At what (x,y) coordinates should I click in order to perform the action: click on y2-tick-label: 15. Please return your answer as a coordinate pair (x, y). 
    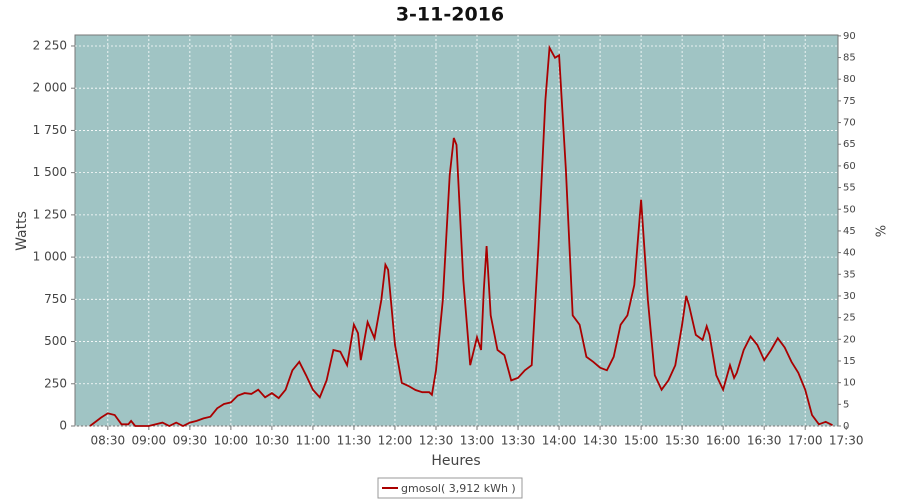
    Looking at the image, I should click on (849, 361).